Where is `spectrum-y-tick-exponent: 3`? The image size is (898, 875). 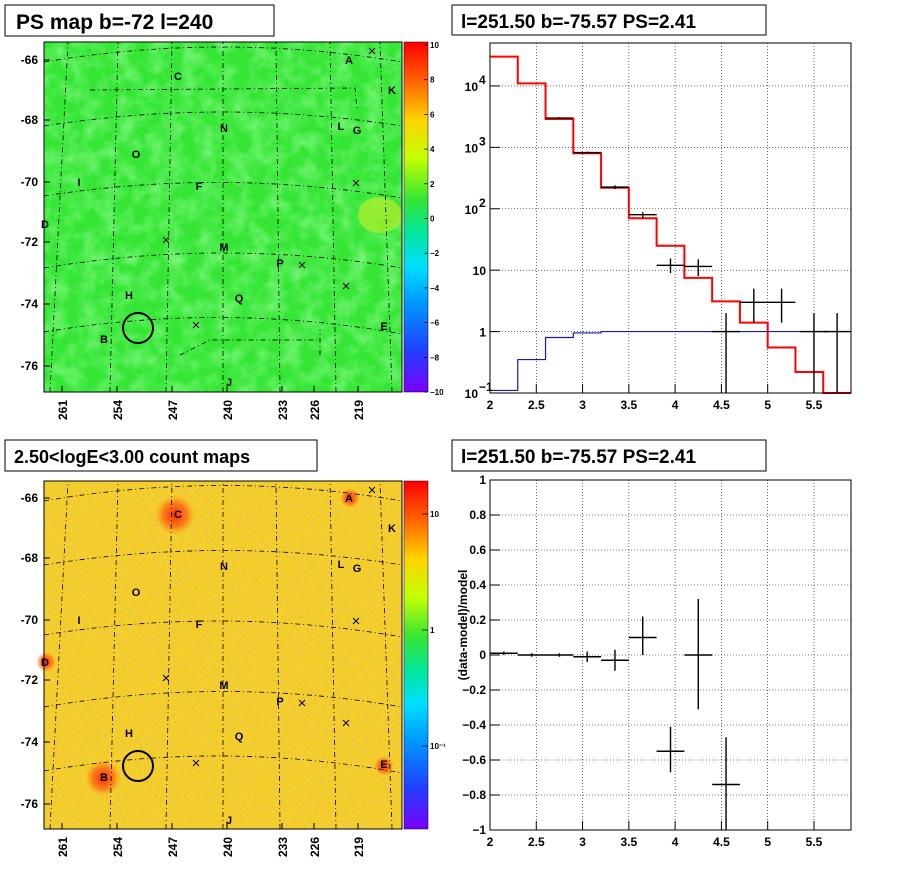
spectrum-y-tick-exponent: 3 is located at coordinates (482, 141).